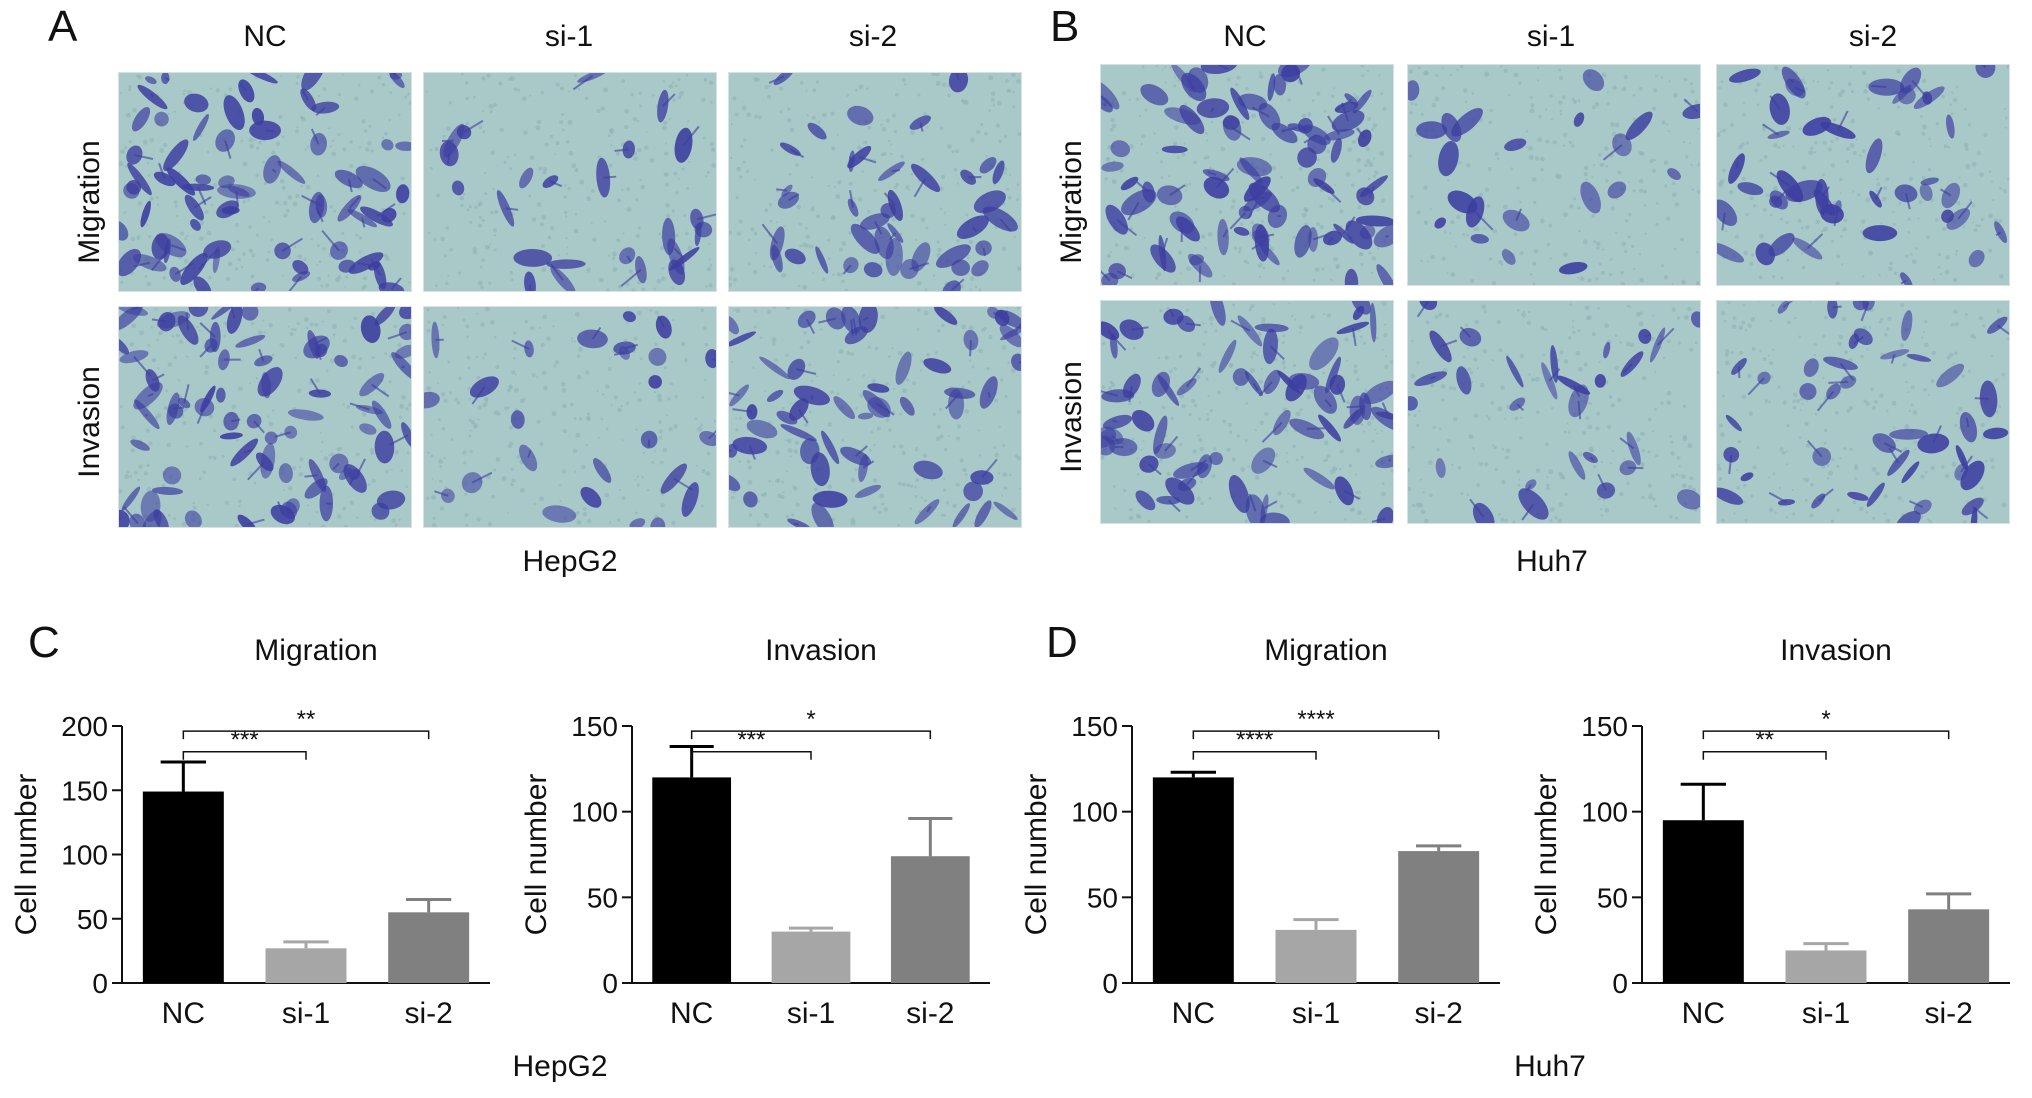 The height and width of the screenshot is (1098, 2032). What do you see at coordinates (1550, 1066) in the screenshot?
I see `cell-line-label-d: Huh7` at bounding box center [1550, 1066].